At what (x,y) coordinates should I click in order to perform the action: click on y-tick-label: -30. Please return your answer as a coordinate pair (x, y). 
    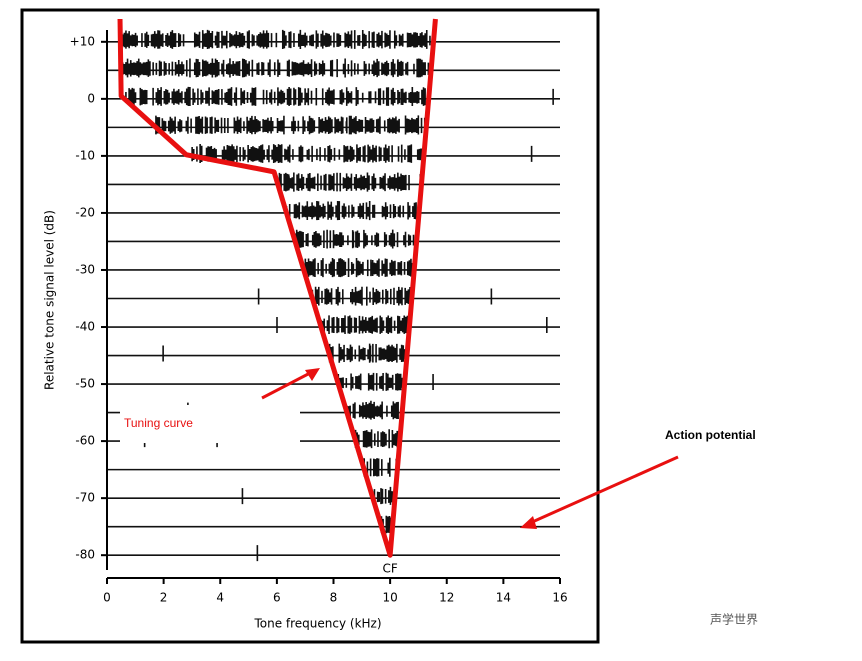
    Looking at the image, I should click on (85, 269).